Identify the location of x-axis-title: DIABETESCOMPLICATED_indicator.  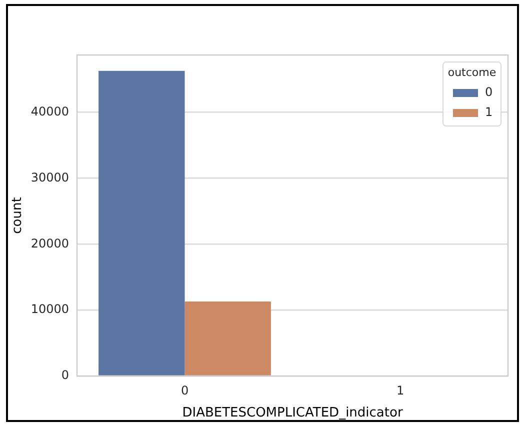
(293, 413).